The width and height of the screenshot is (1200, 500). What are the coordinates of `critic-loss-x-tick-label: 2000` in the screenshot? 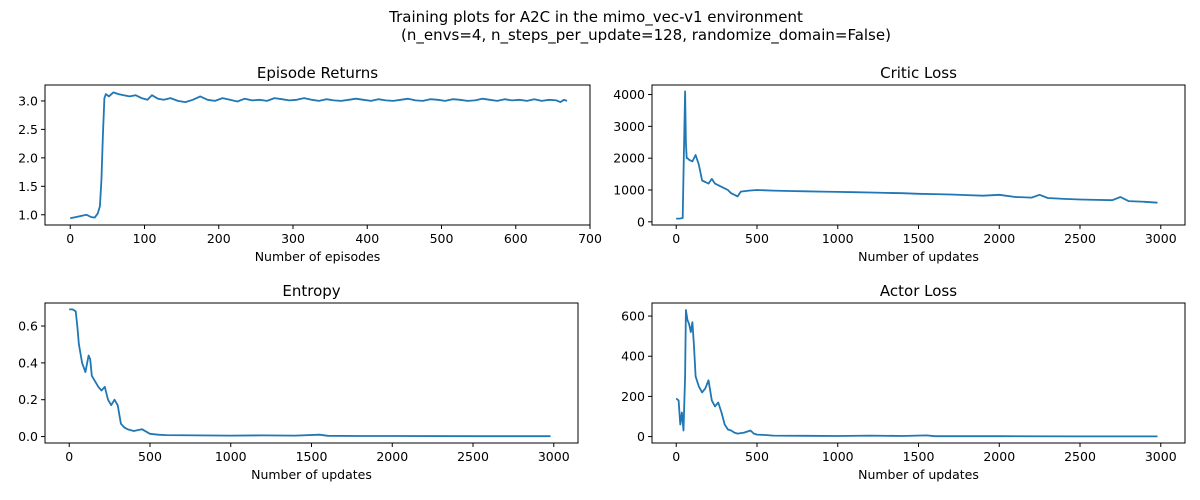 It's located at (999, 238).